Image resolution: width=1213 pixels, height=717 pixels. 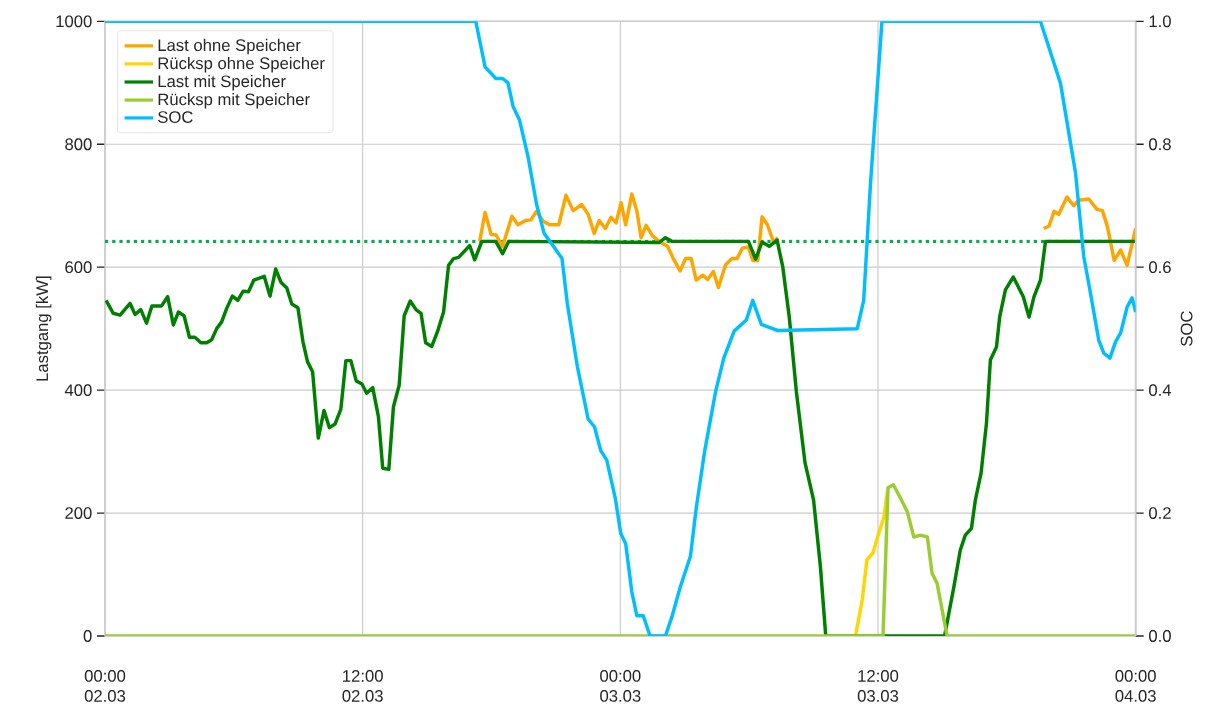 What do you see at coordinates (175, 117) in the screenshot?
I see `legend-label: SOC` at bounding box center [175, 117].